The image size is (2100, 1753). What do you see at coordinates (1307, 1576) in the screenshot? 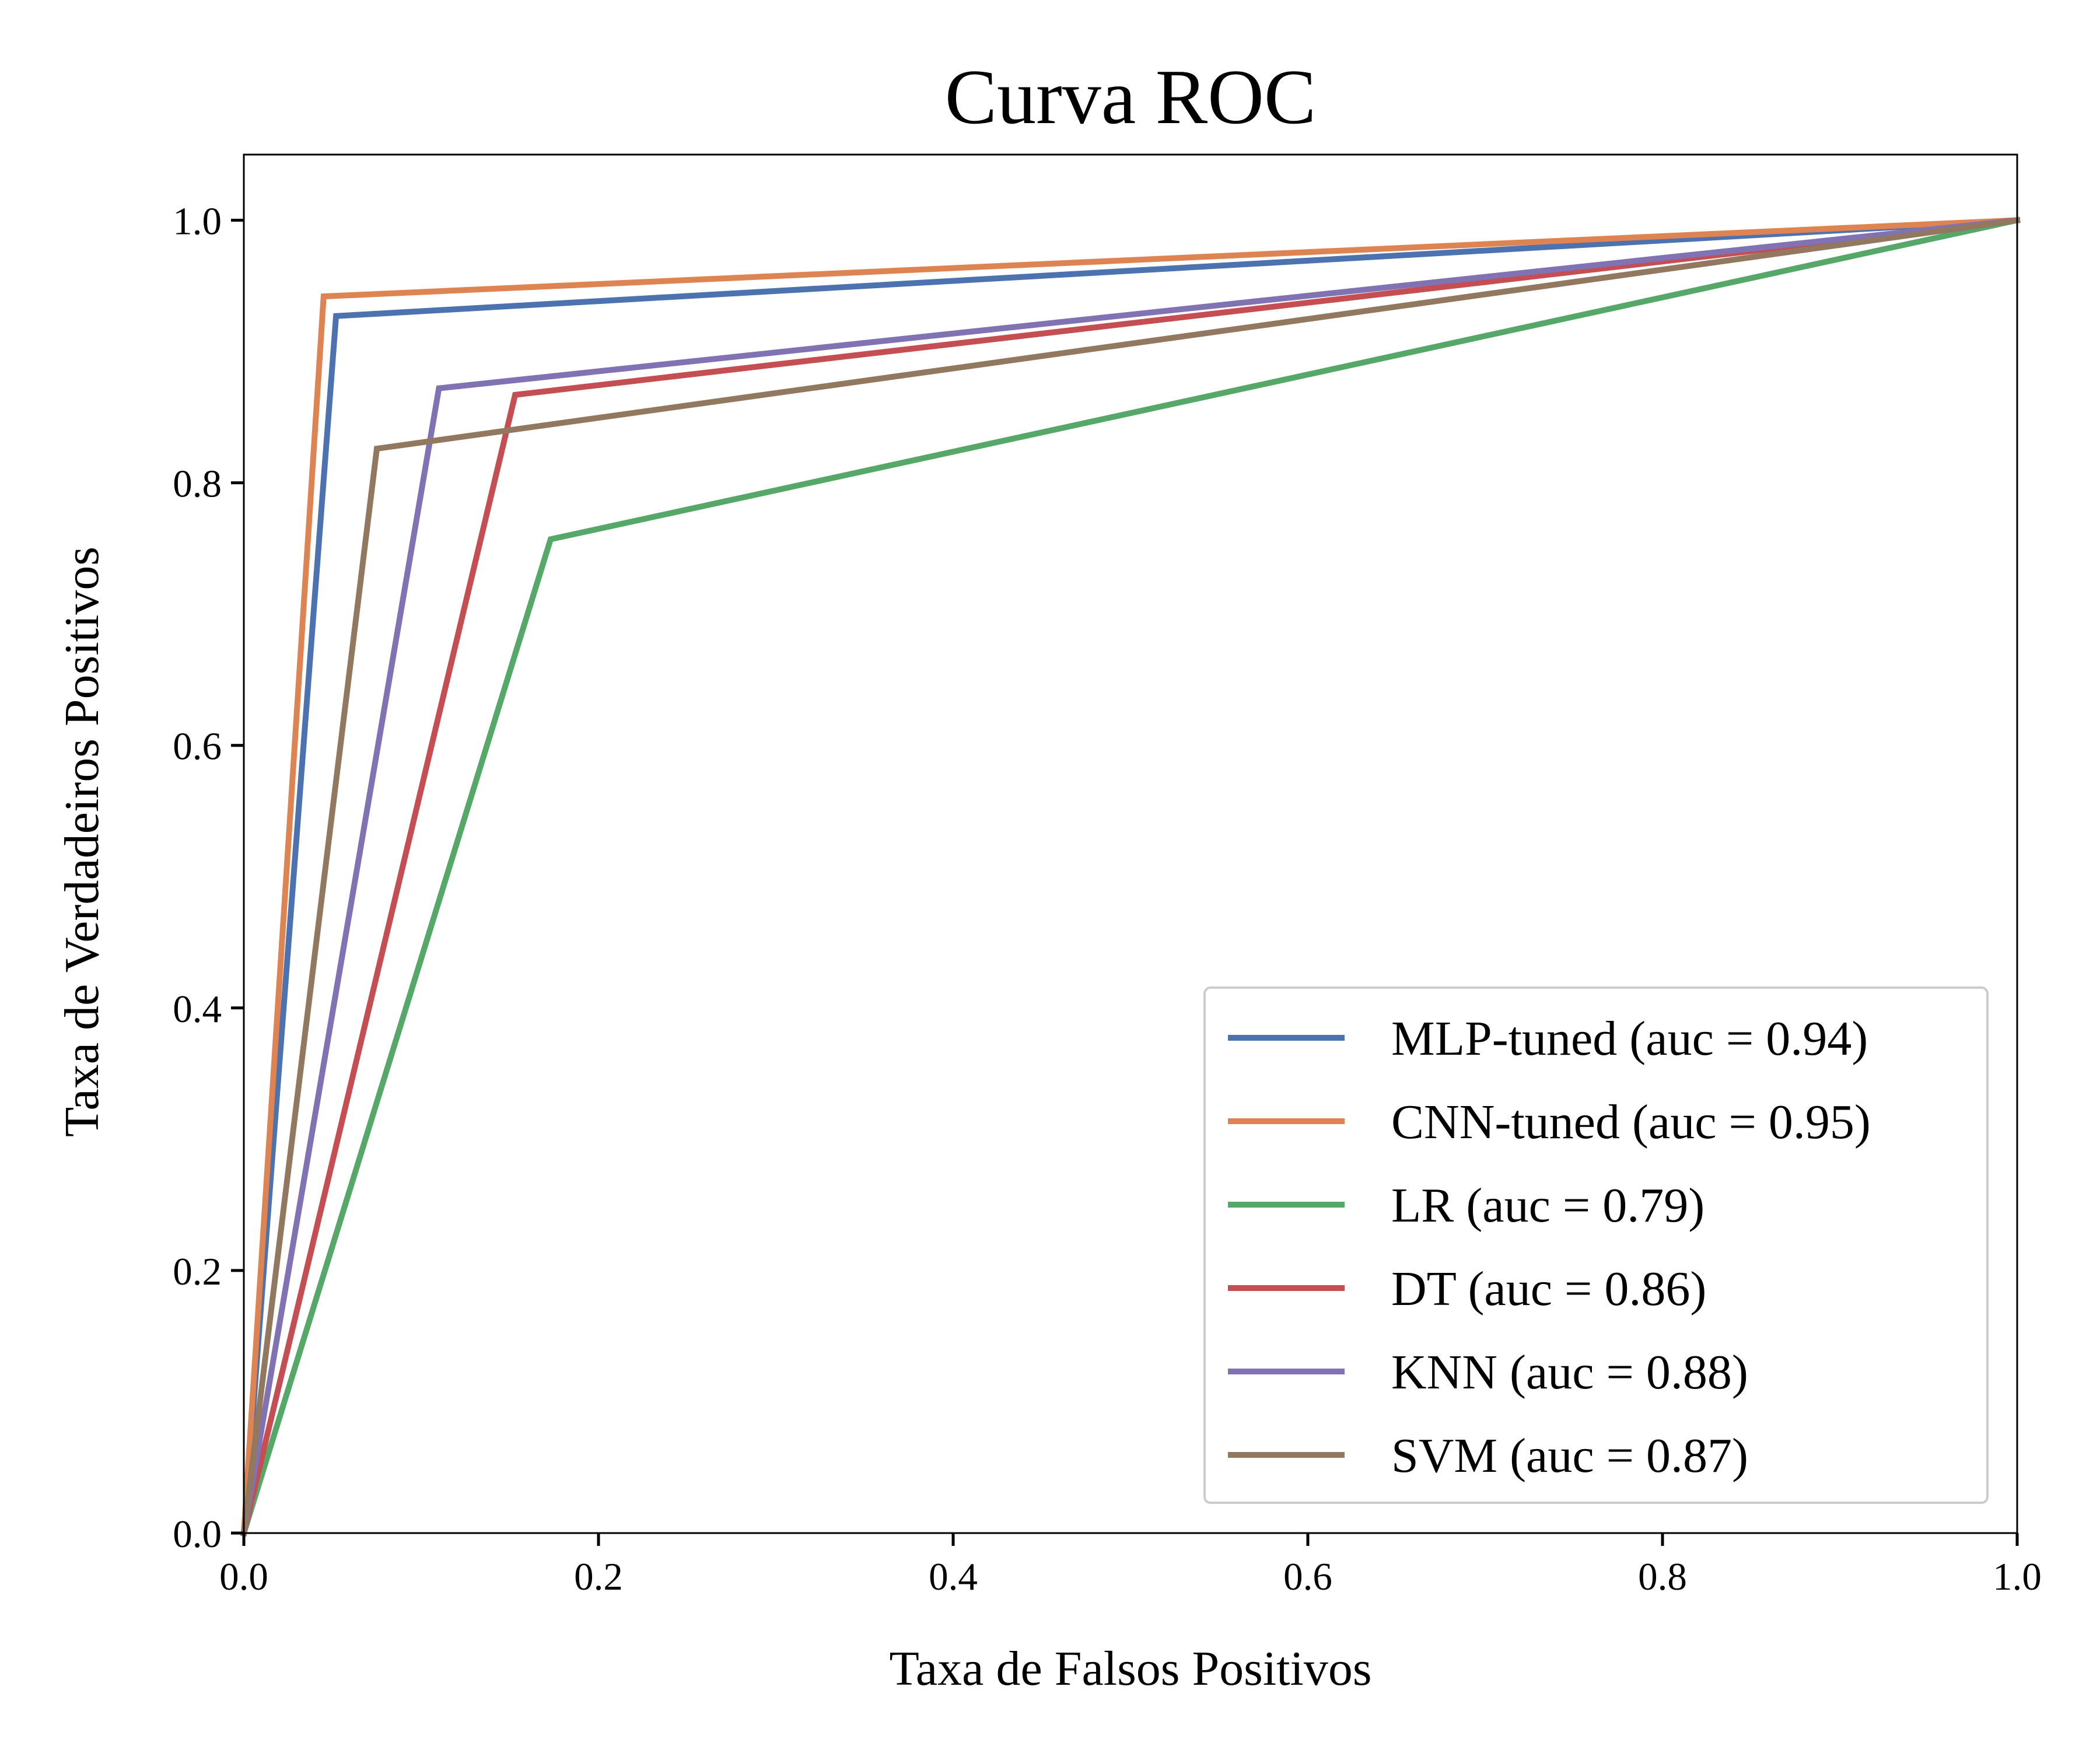
I see `x-tick-label-3: 0.6` at bounding box center [1307, 1576].